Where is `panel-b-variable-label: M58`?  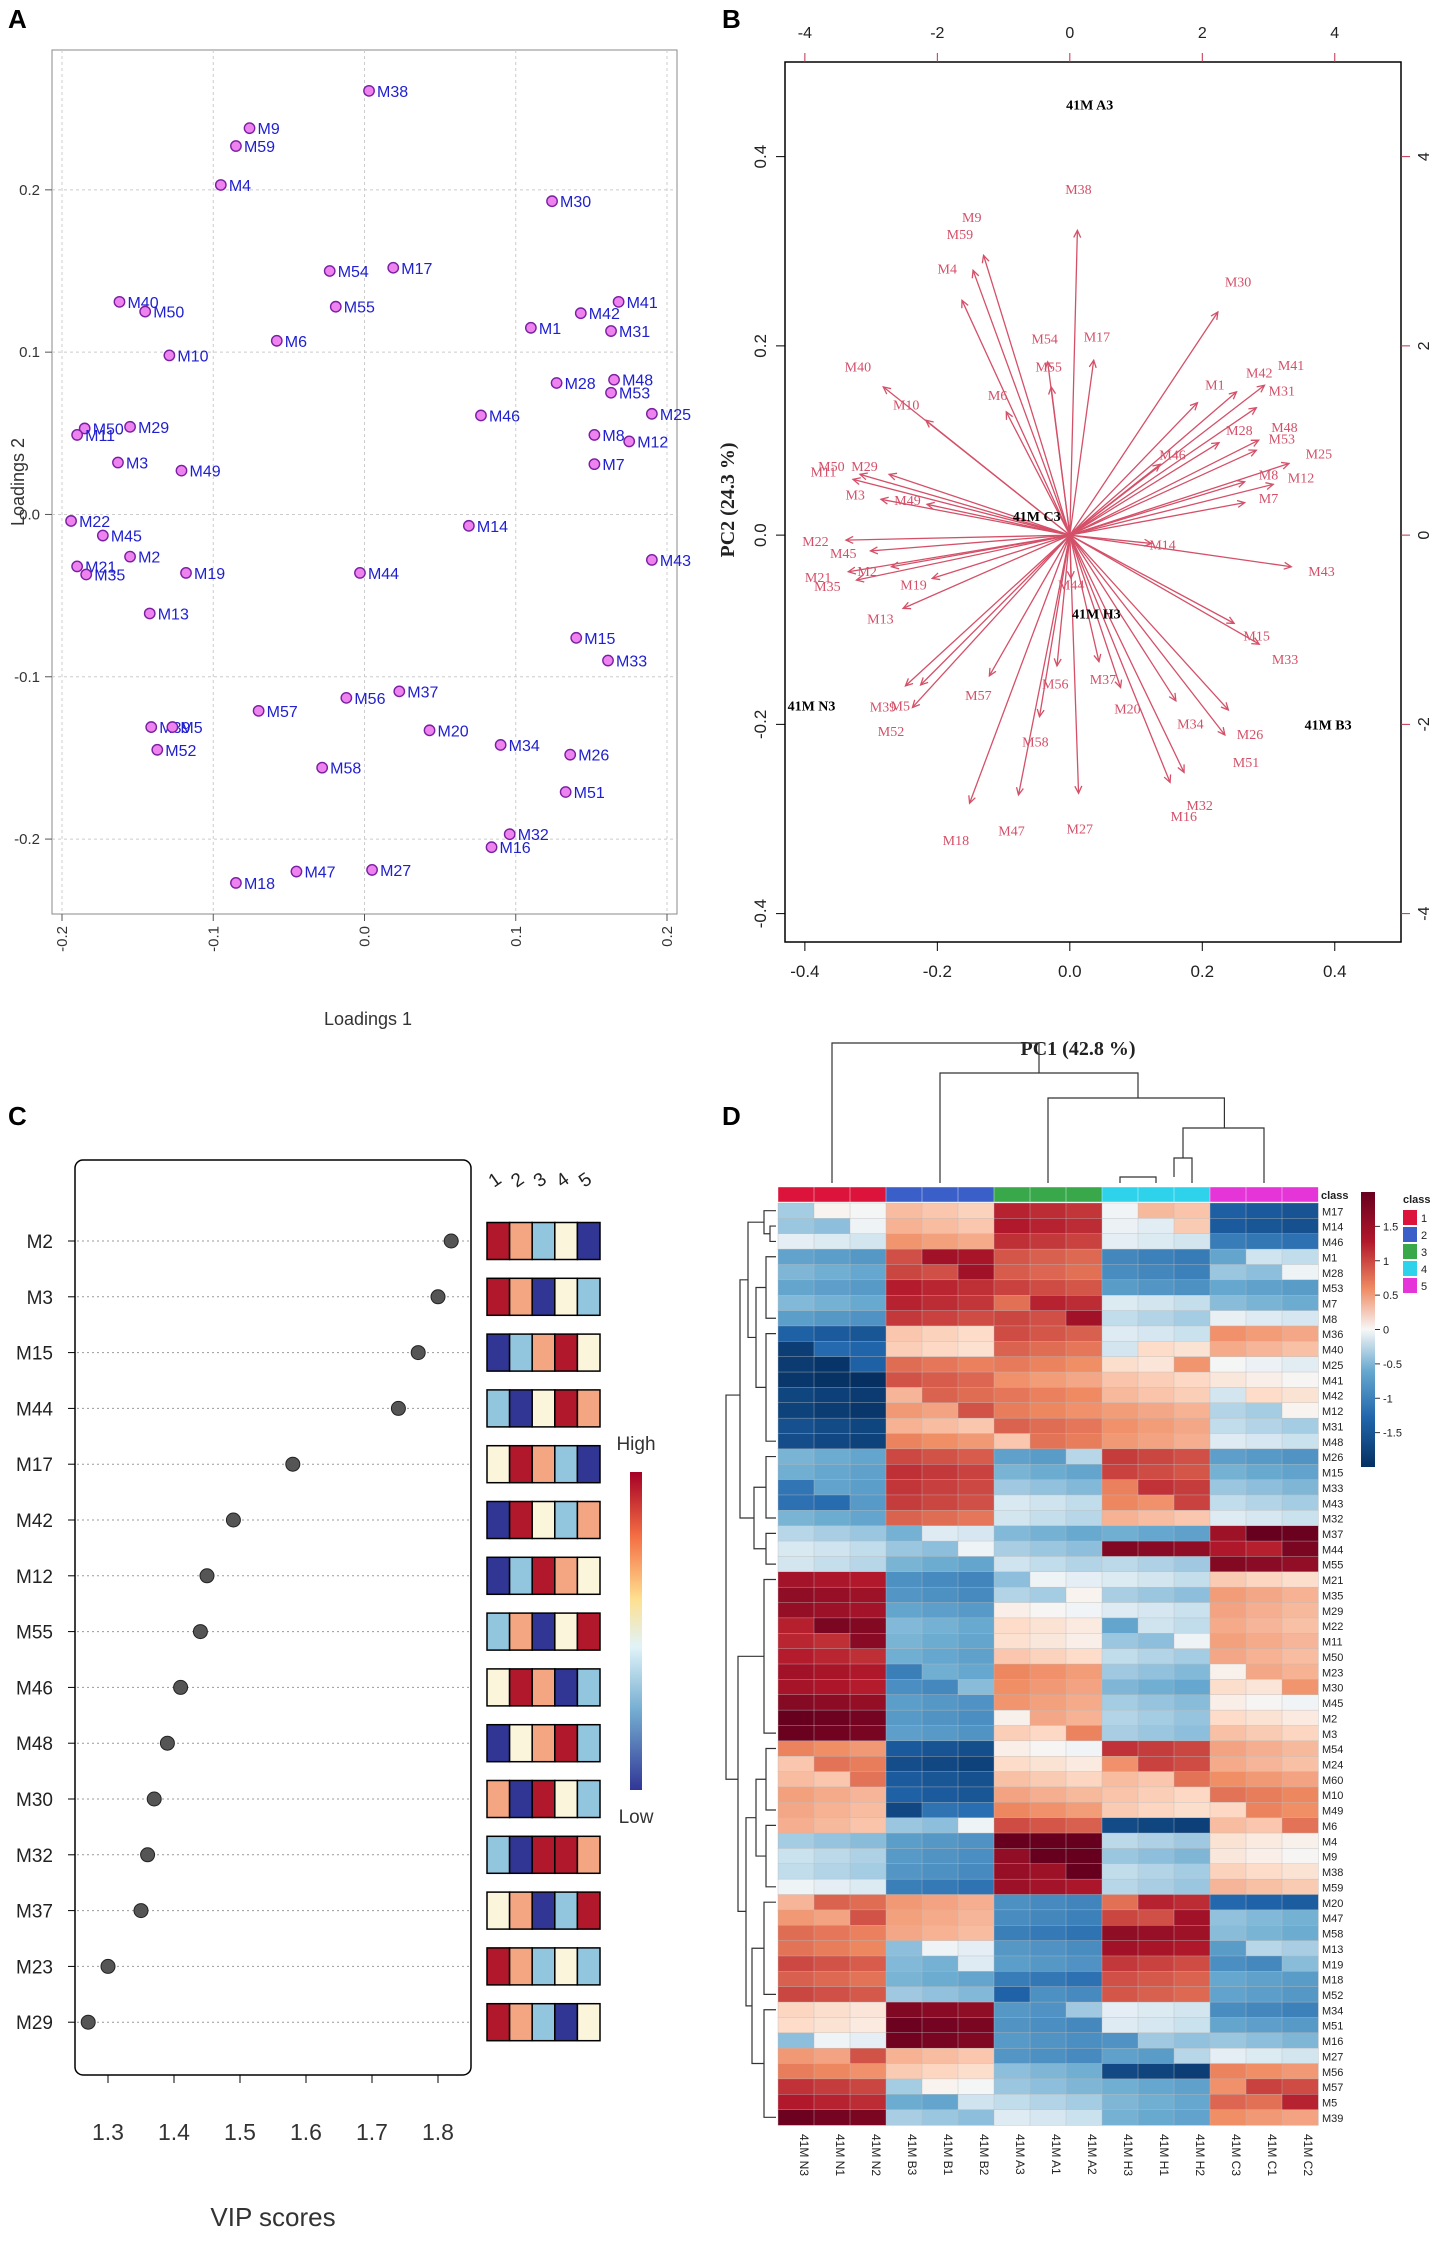 panel-b-variable-label: M58 is located at coordinates (1035, 742).